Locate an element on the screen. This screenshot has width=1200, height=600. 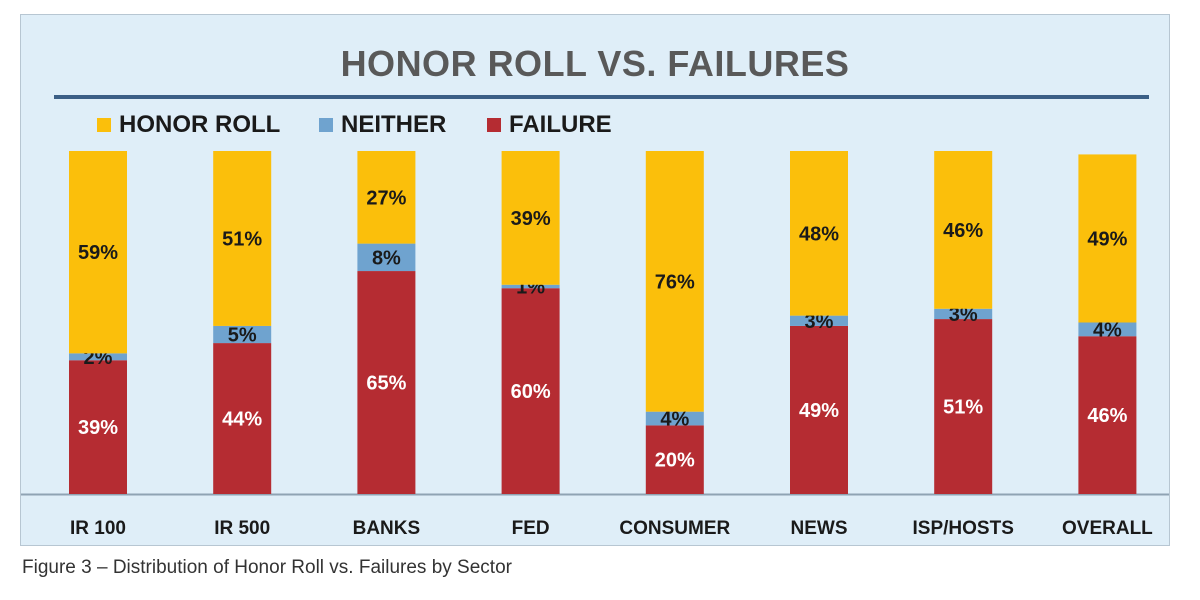
x-tick-label-consumer: CONSUMER is located at coordinates (674, 528).